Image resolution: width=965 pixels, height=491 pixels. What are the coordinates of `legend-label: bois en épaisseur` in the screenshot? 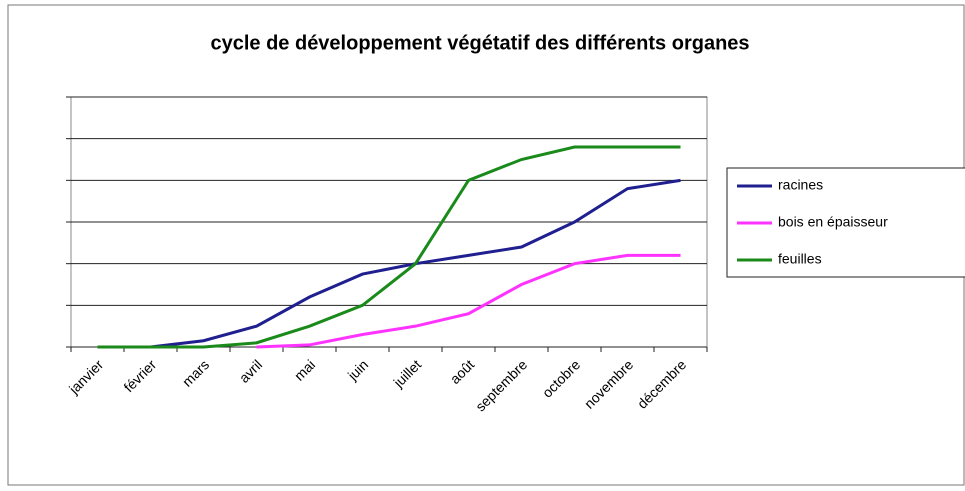 It's located at (833, 222).